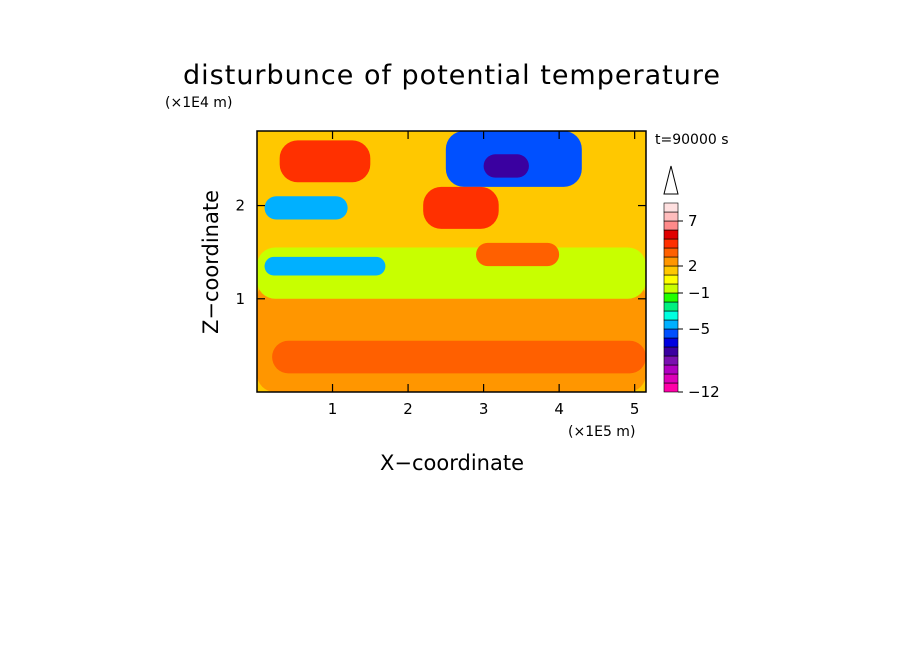 This screenshot has height=654, width=904. Describe the element at coordinates (452, 463) in the screenshot. I see `x-axis-label: X−coordinate` at that location.